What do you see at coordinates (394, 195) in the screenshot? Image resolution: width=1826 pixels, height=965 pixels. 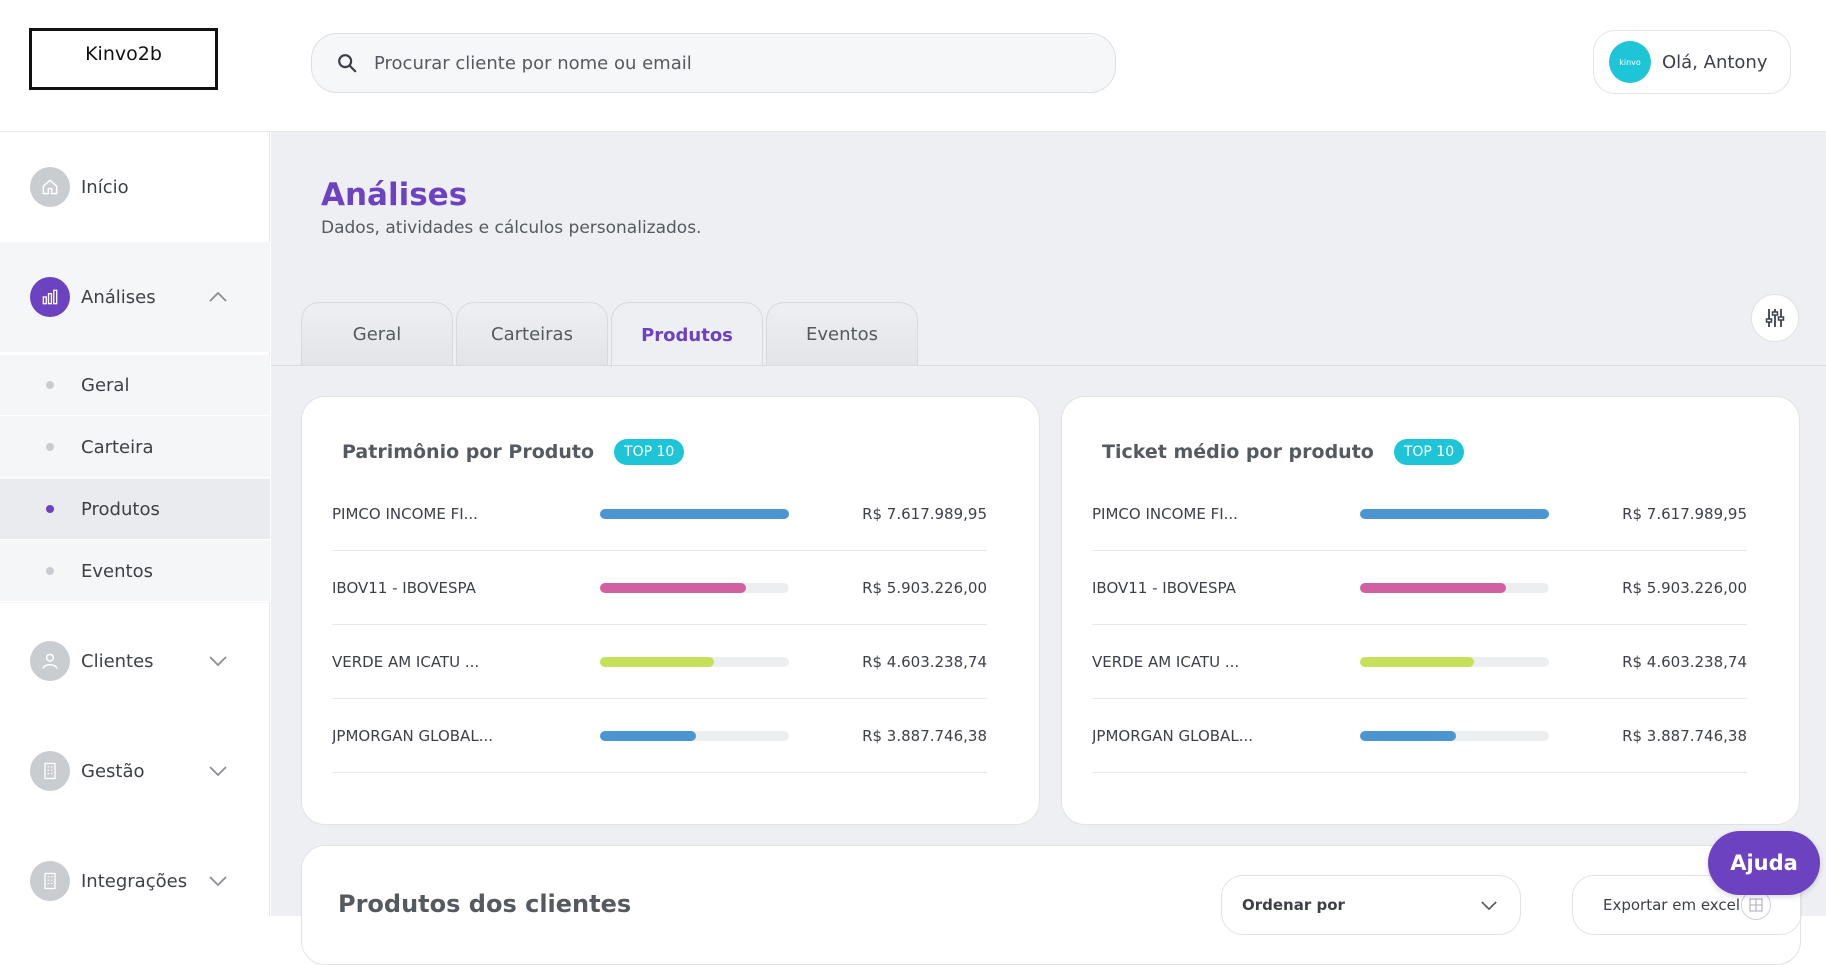 I see `page-title: Análises` at bounding box center [394, 195].